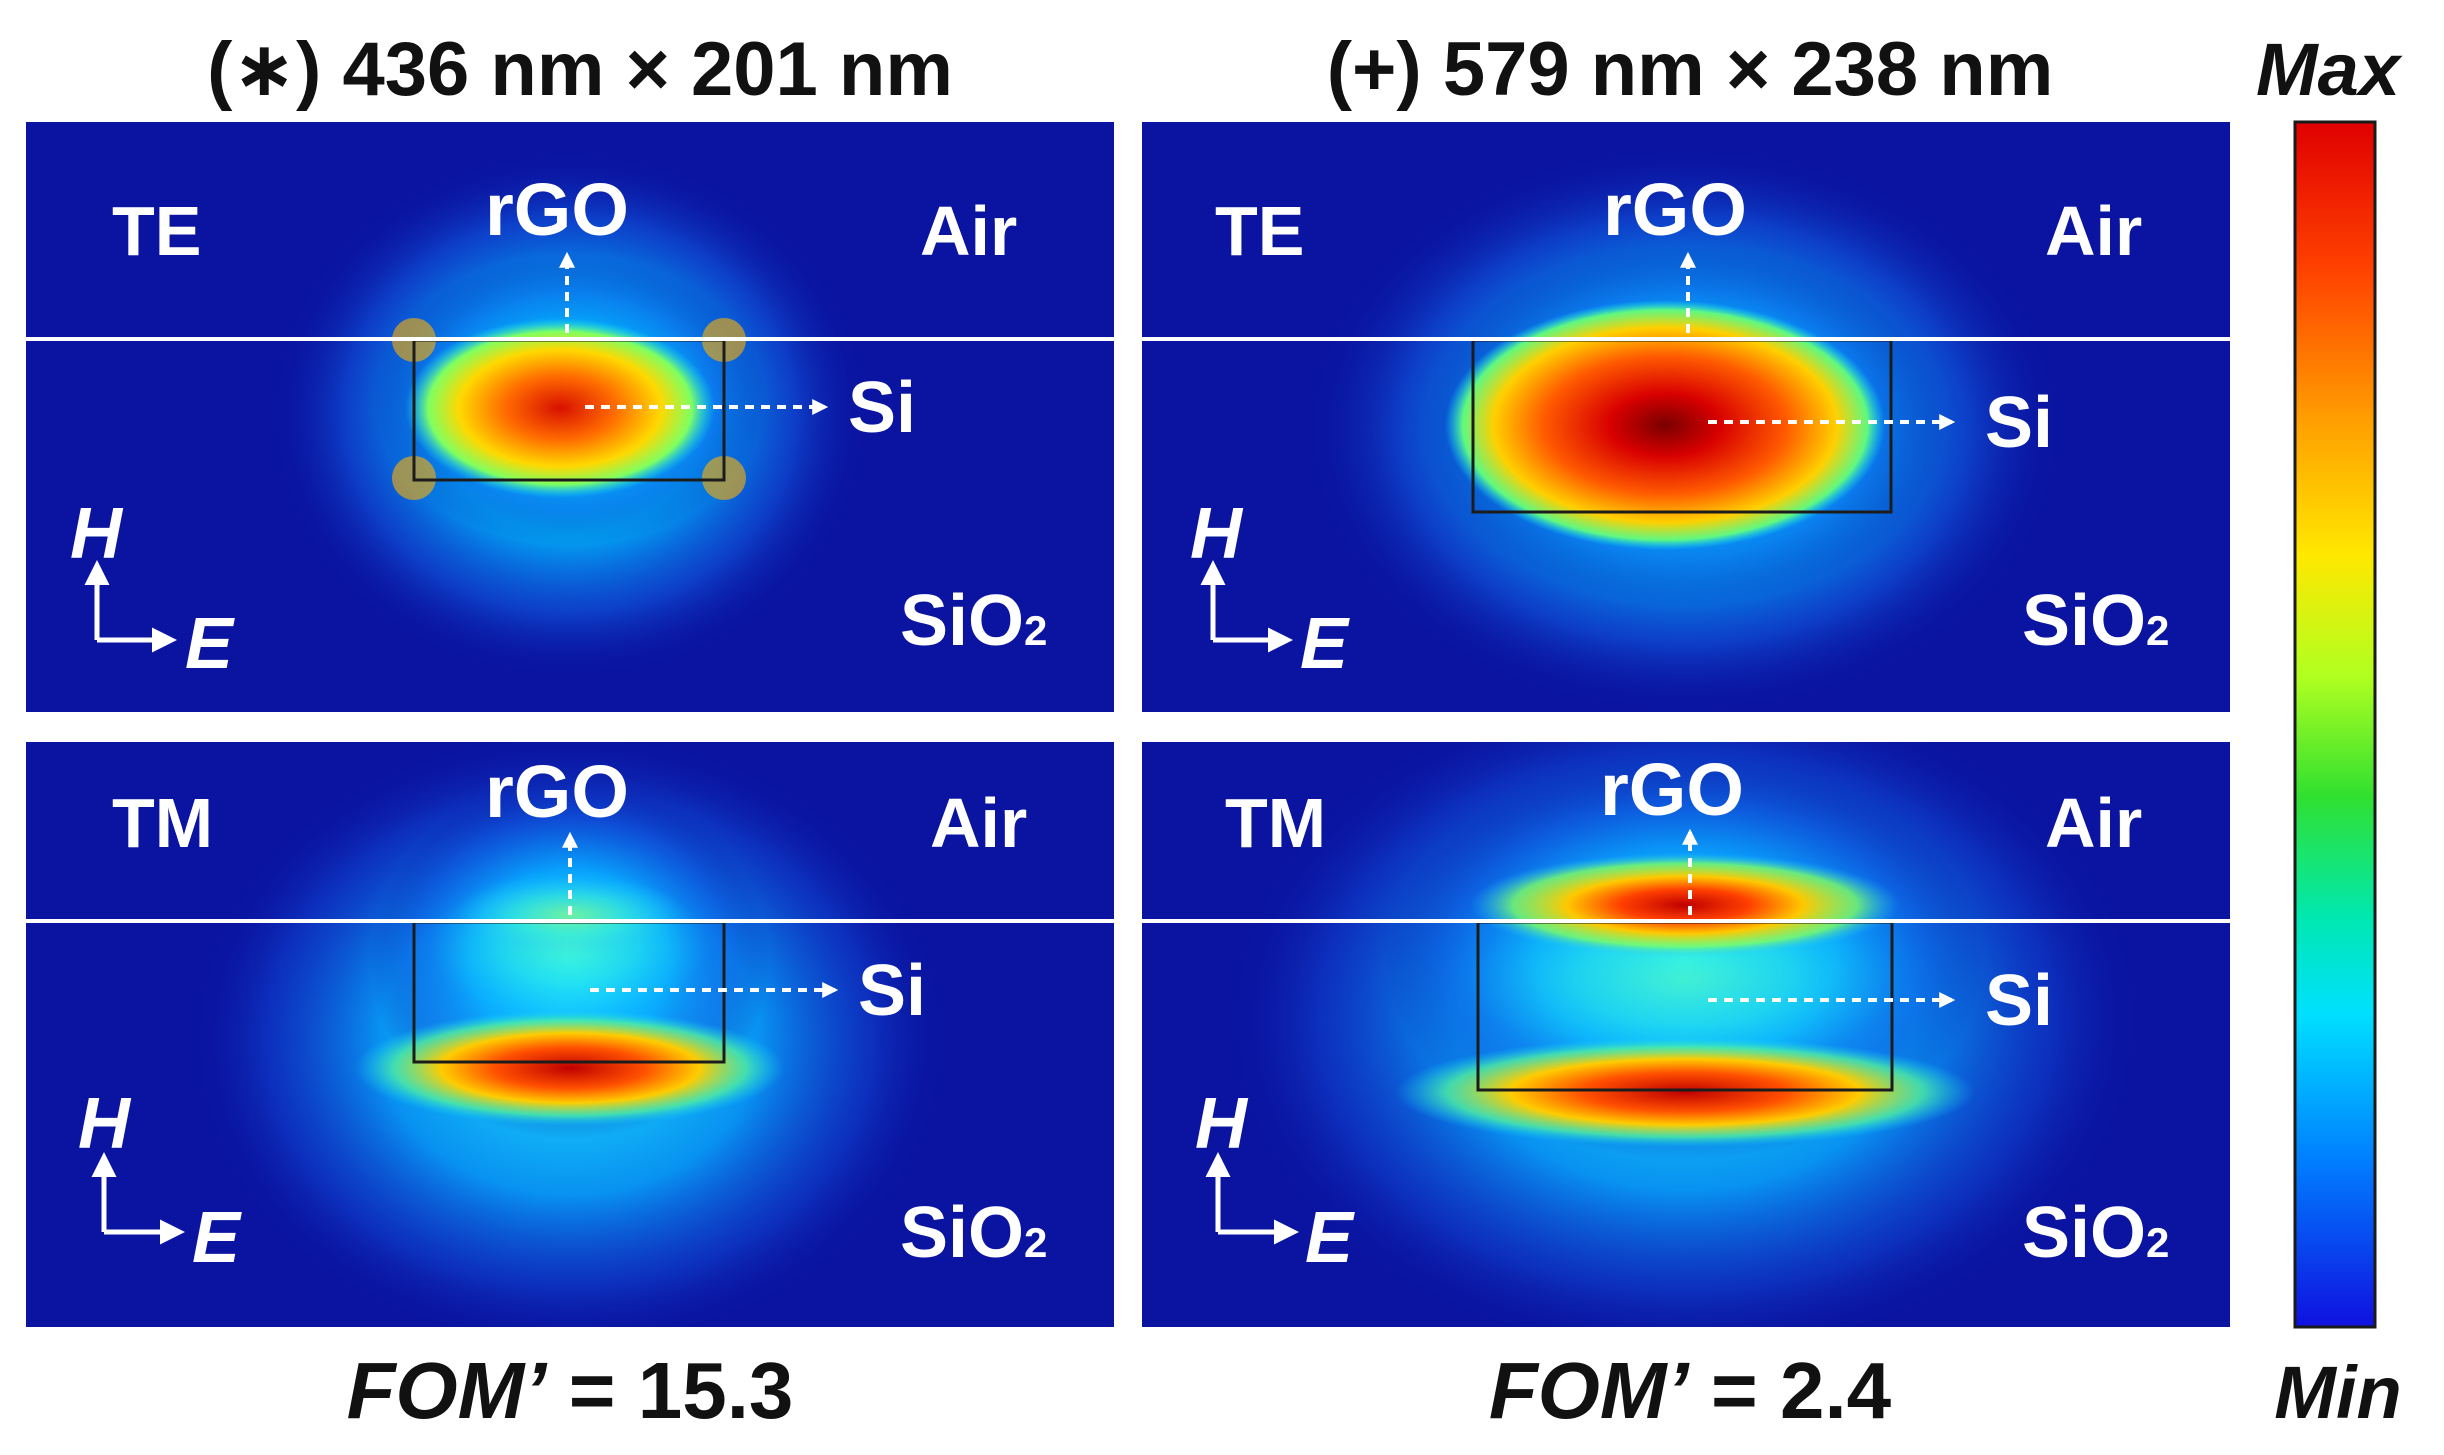  What do you see at coordinates (2329, 69) in the screenshot?
I see `colorbar-max-label: Max` at bounding box center [2329, 69].